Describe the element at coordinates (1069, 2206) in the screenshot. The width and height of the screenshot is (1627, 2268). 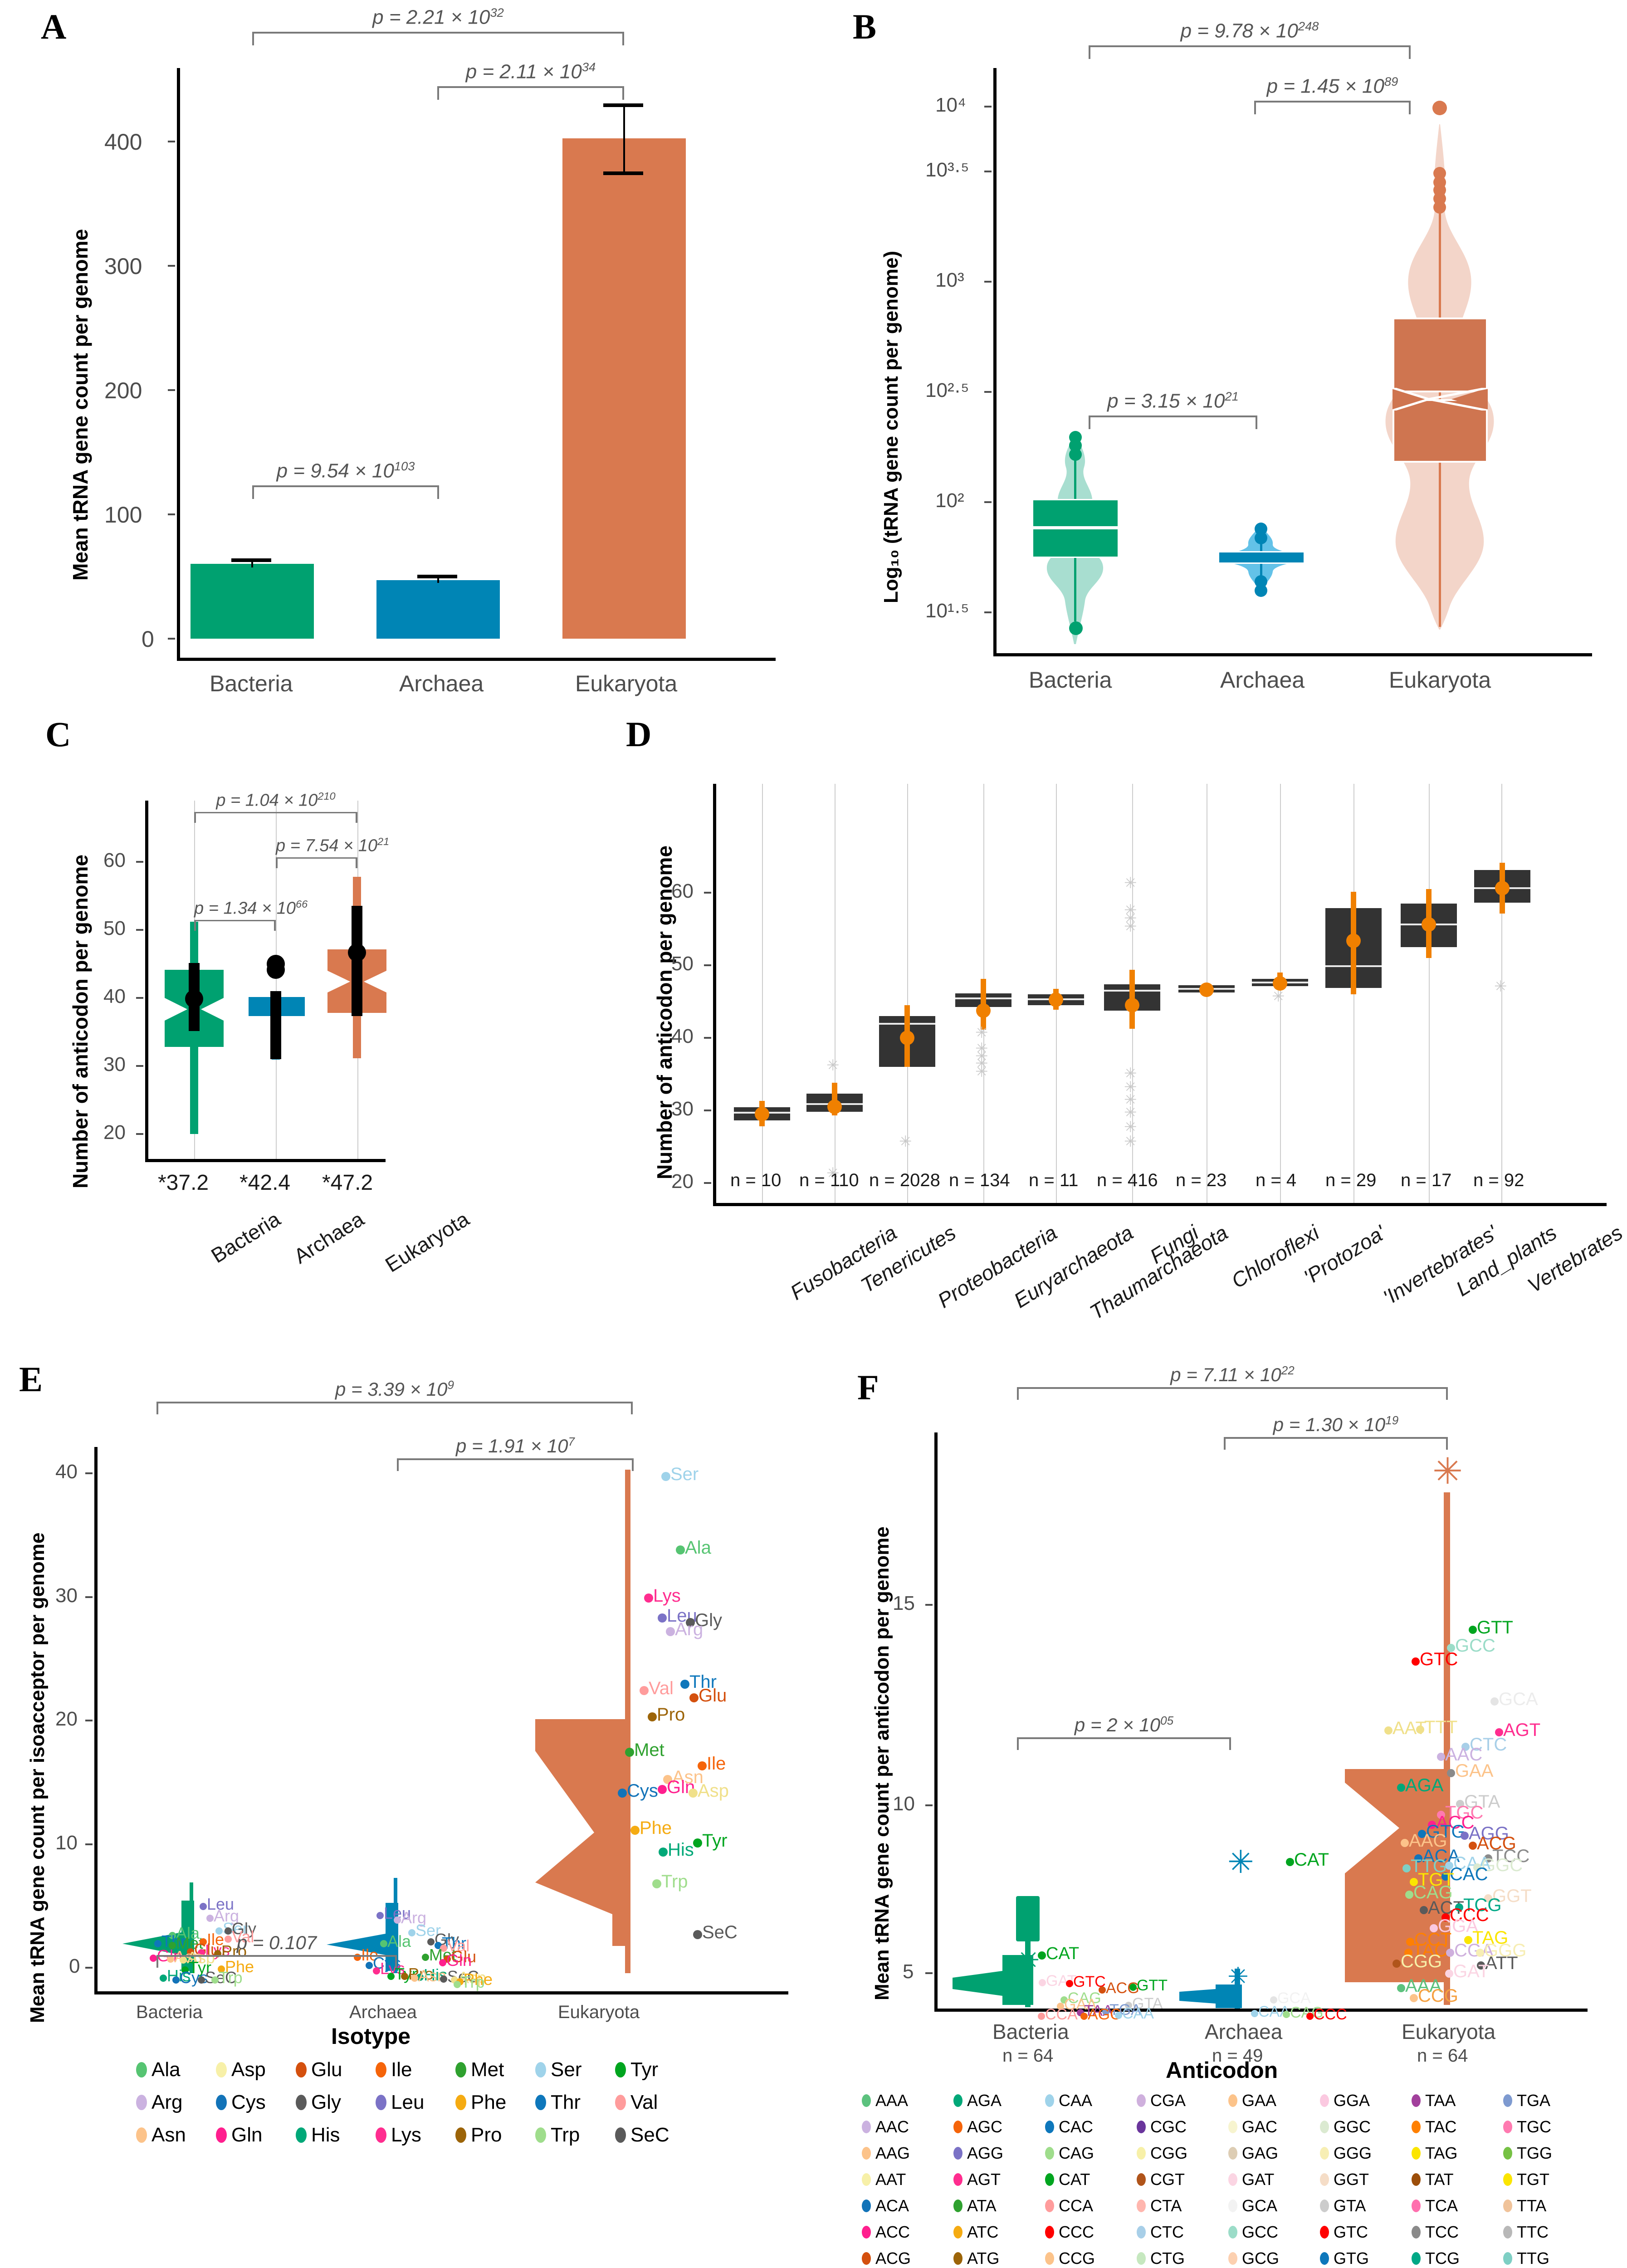
I see `anticodon-legend-item-cca: CCA` at that location.